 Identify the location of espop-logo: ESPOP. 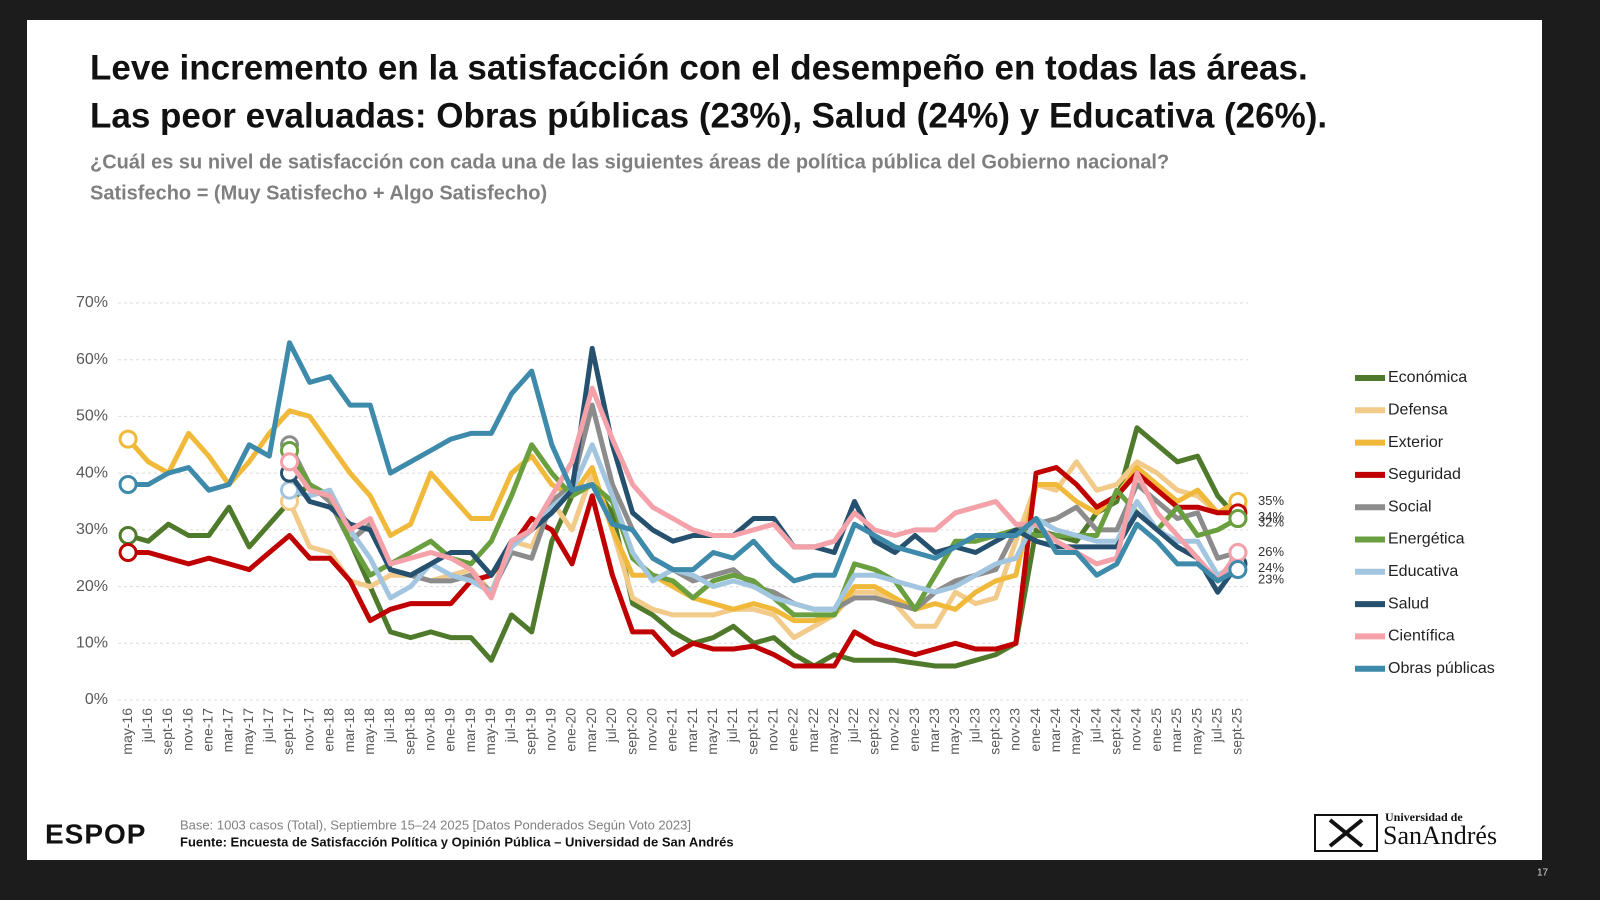
(95, 833).